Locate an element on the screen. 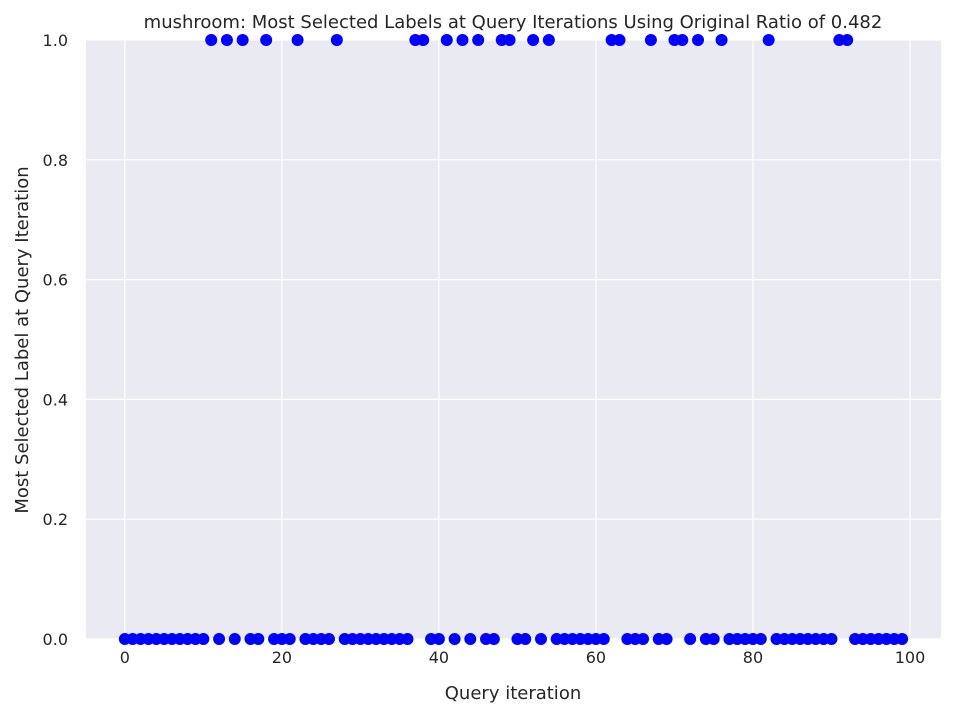 This screenshot has height=716, width=954. y-tick-labels: 0.0 0.2 0.4 0.6 0.8 1.0 is located at coordinates (55, 340).